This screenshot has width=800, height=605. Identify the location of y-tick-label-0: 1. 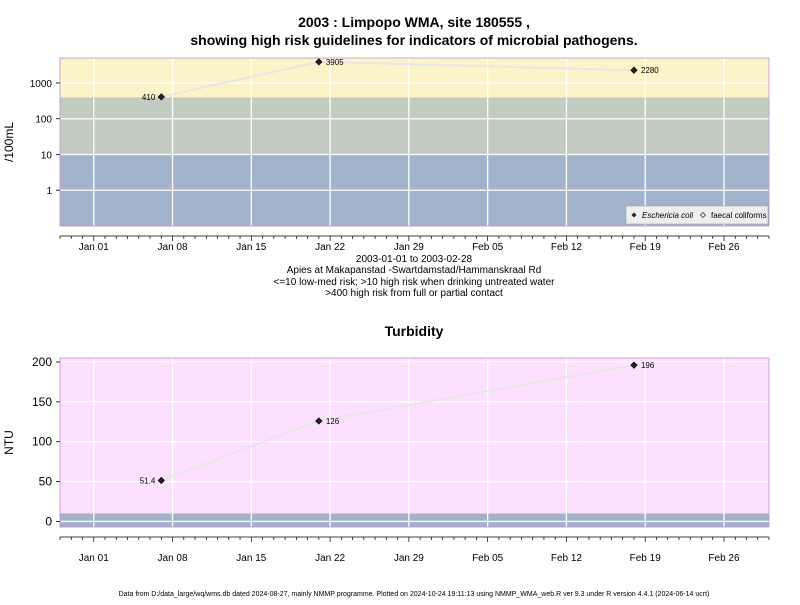
(49, 191).